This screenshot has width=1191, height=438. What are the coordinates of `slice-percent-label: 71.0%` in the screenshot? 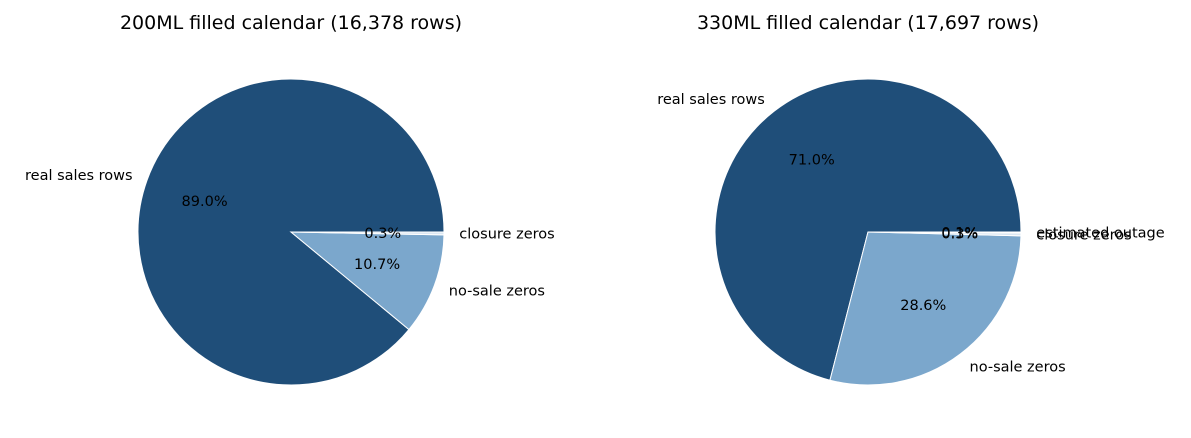 It's located at (812, 161).